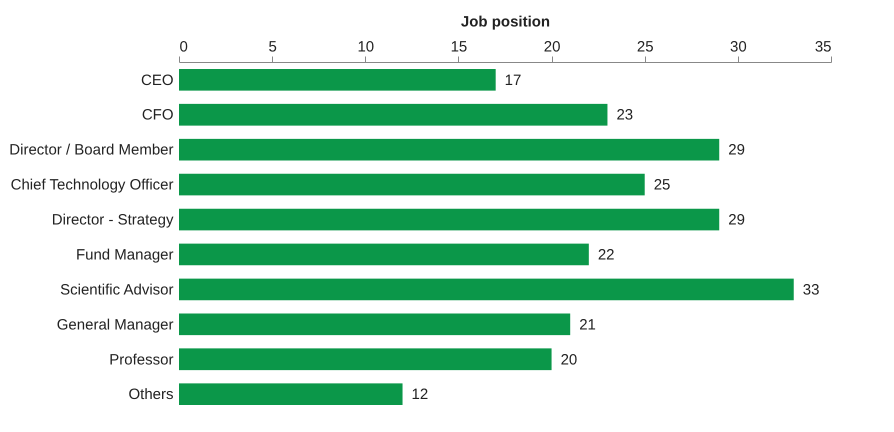  What do you see at coordinates (587, 325) in the screenshot?
I see `data-label: 21` at bounding box center [587, 325].